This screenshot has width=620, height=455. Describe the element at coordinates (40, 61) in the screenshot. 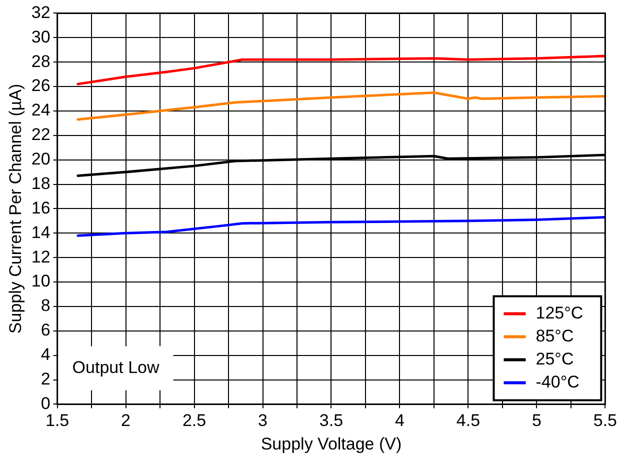

I see `y-tick-label: 28` at that location.